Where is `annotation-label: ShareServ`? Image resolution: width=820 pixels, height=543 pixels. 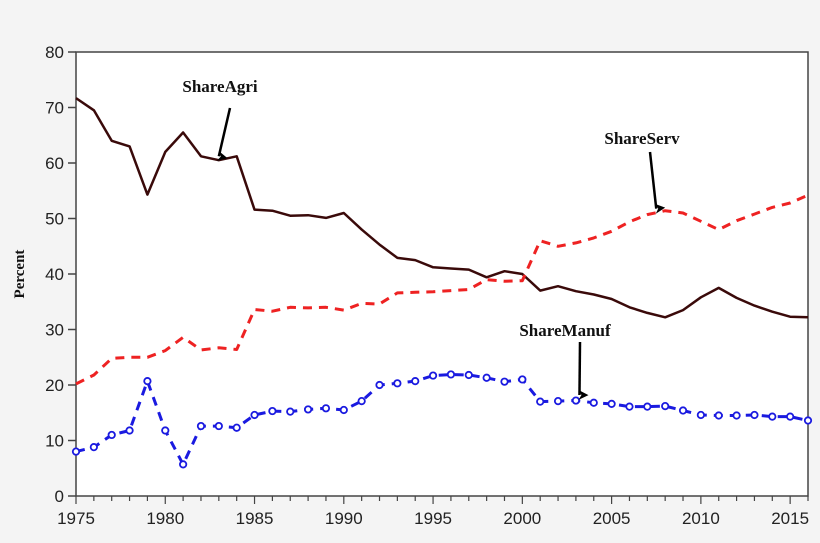
annotation-label: ShareServ is located at coordinates (642, 138).